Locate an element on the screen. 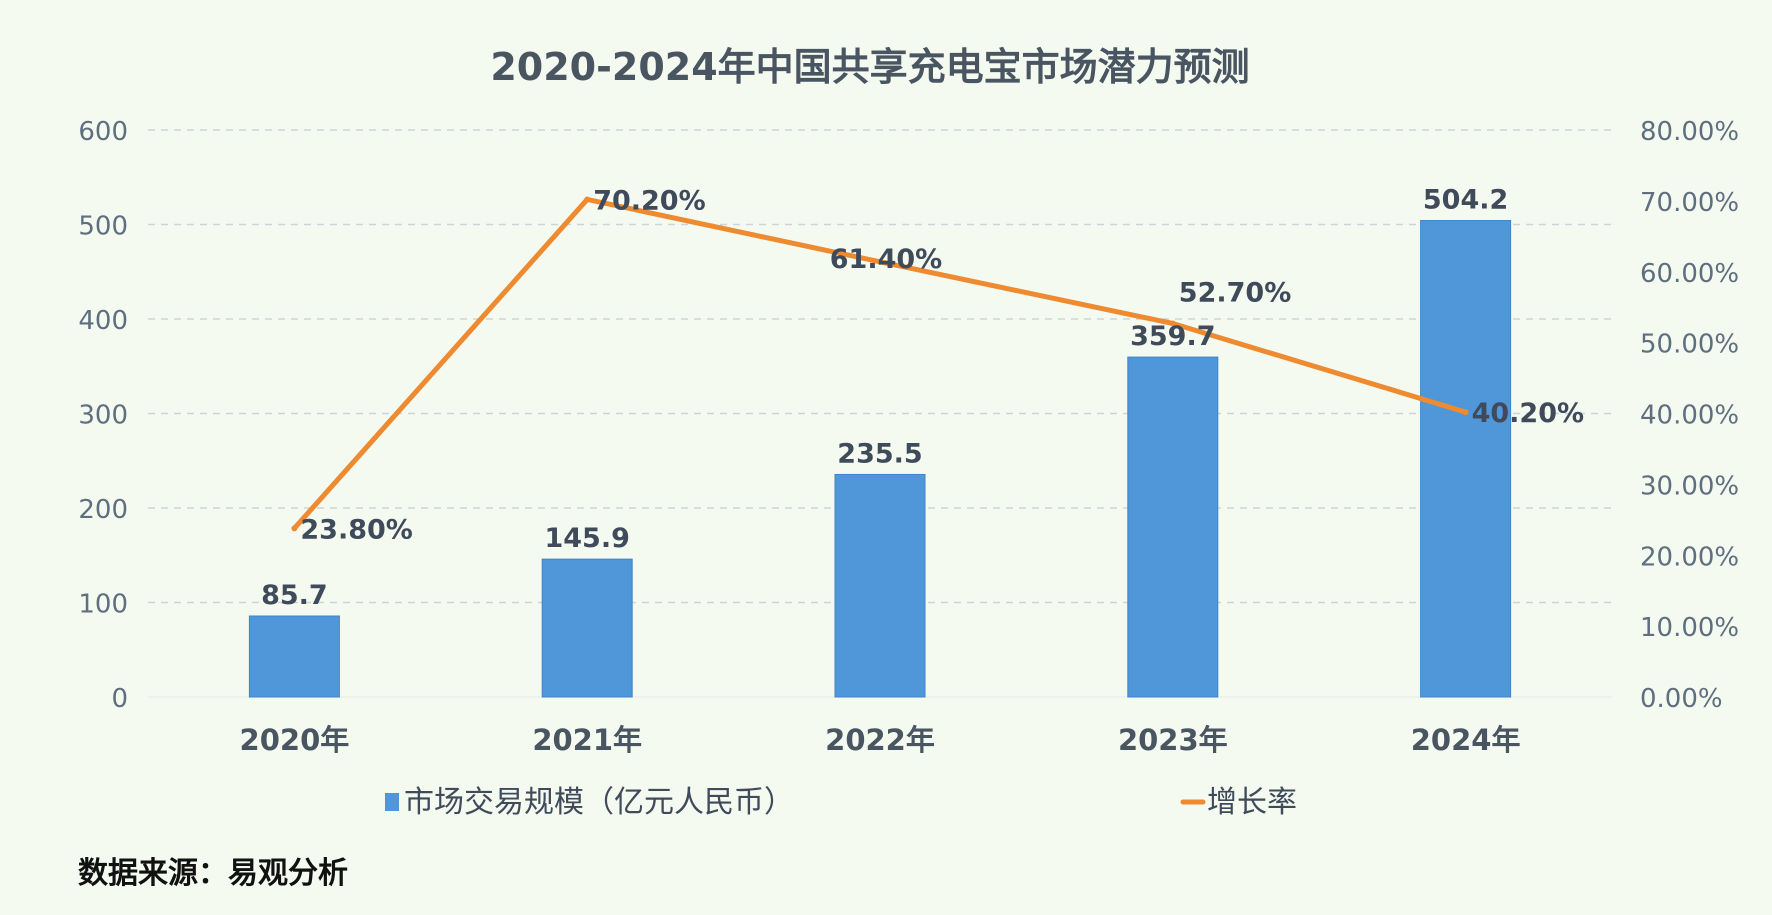  y-left-tick-label: 300 is located at coordinates (103, 416).